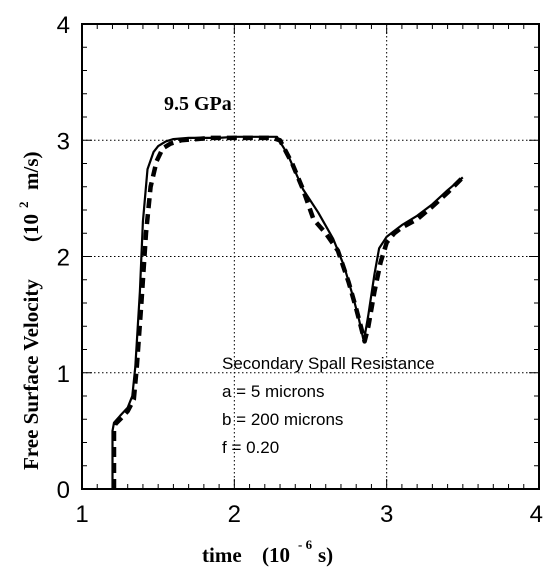  What do you see at coordinates (31, 171) in the screenshot?
I see `y-axis-title-close: m/s)` at bounding box center [31, 171].